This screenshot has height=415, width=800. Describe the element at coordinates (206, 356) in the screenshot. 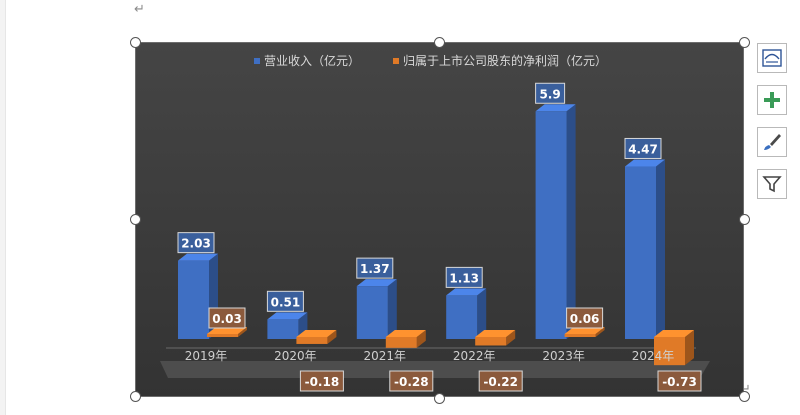

I see `x-tick-label: 2019年` at that location.